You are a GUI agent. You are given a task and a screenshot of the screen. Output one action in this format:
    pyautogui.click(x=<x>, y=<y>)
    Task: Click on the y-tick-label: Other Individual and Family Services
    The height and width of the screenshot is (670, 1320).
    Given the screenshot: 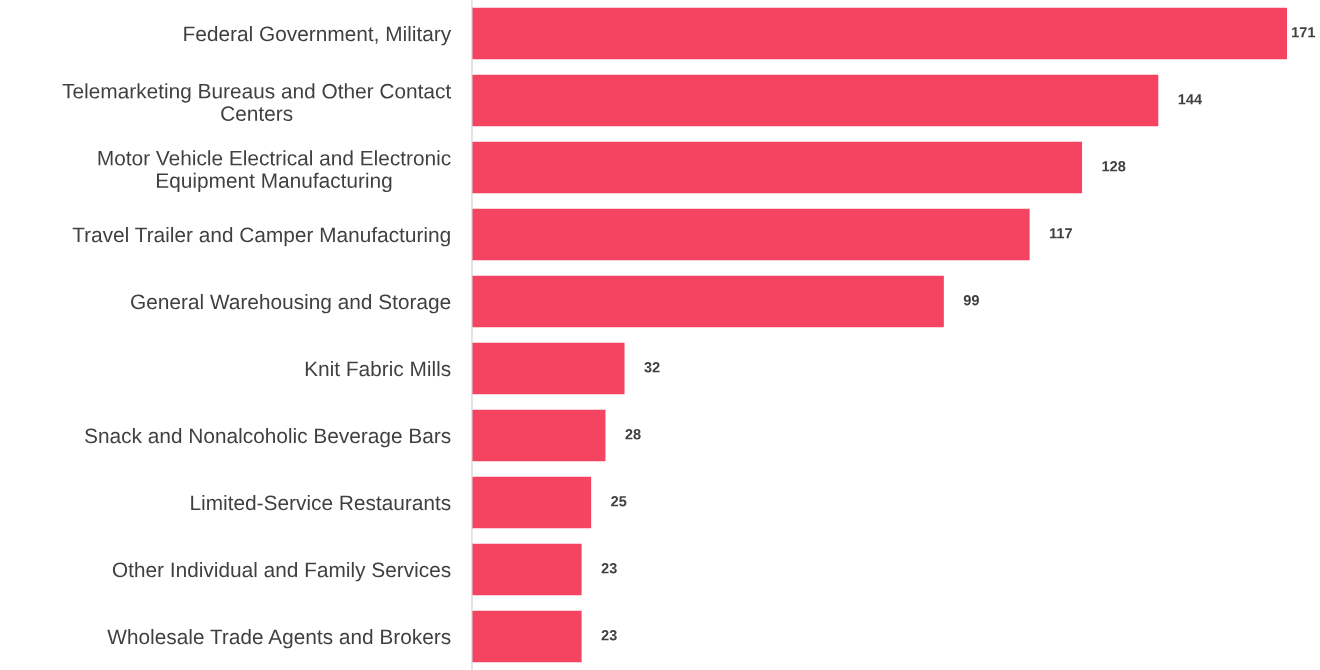 What is the action you would take?
    pyautogui.click(x=281, y=571)
    